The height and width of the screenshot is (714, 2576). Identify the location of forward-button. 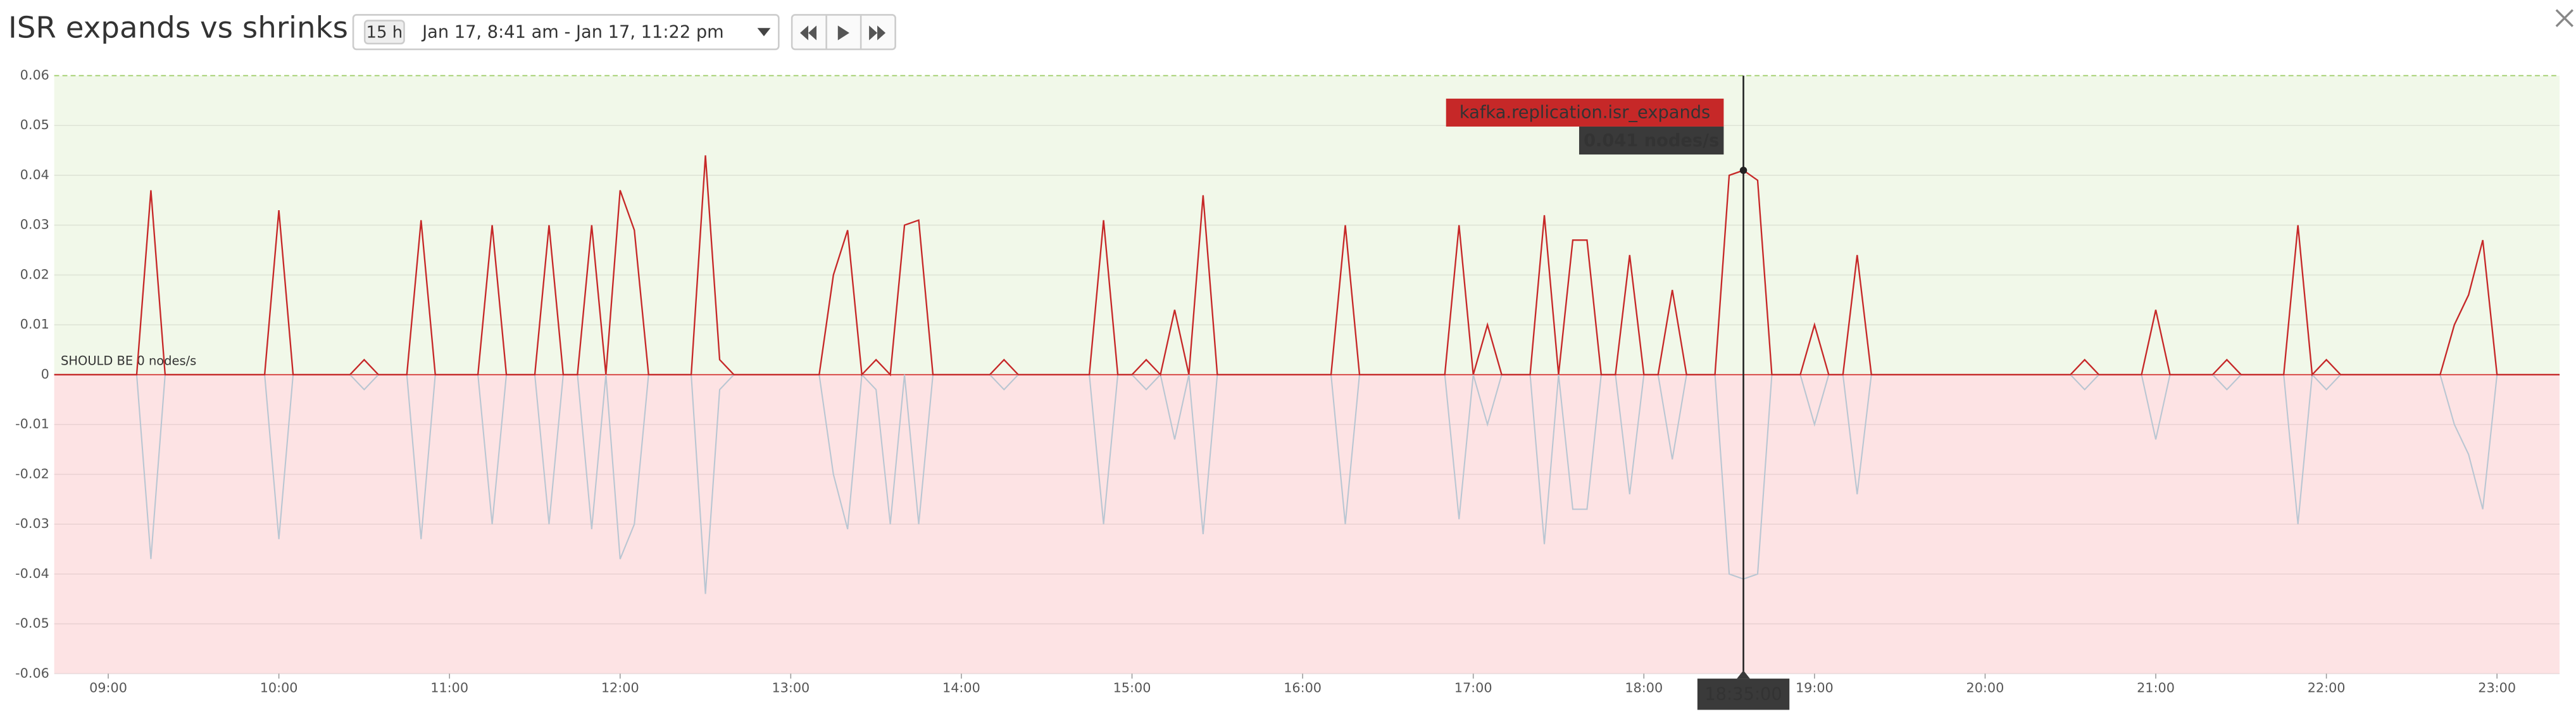
(878, 33).